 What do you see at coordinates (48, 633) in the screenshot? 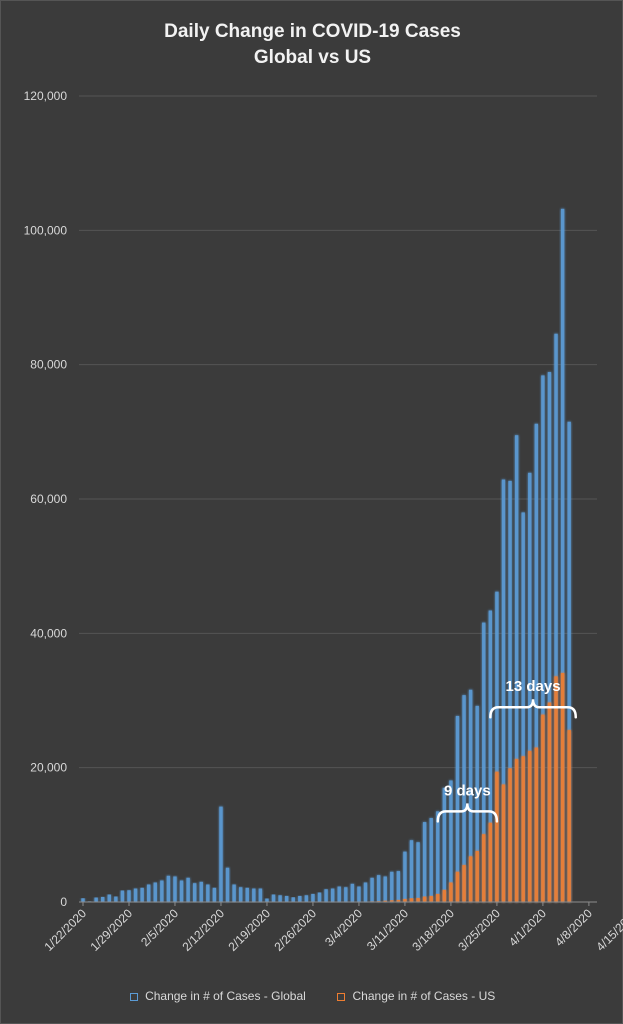
I see `y-tick-label: 40,000` at bounding box center [48, 633].